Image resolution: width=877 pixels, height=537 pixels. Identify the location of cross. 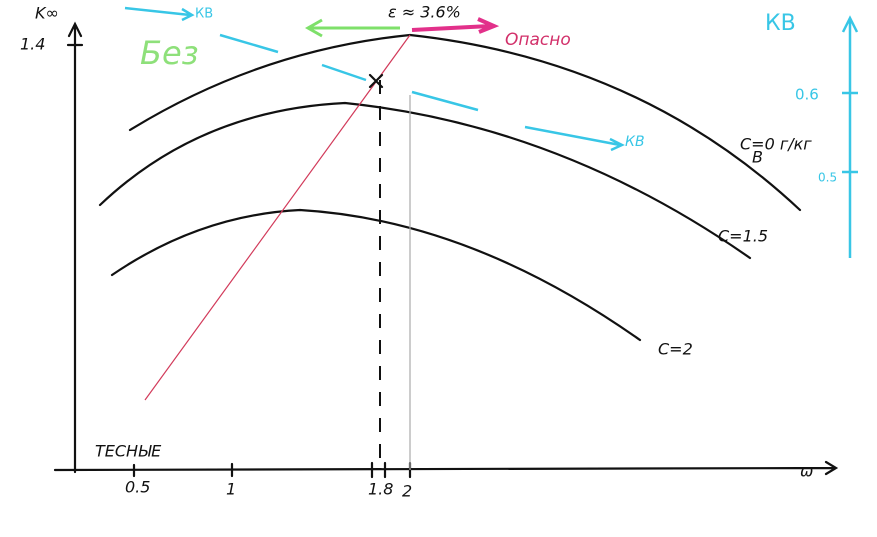
(376, 81).